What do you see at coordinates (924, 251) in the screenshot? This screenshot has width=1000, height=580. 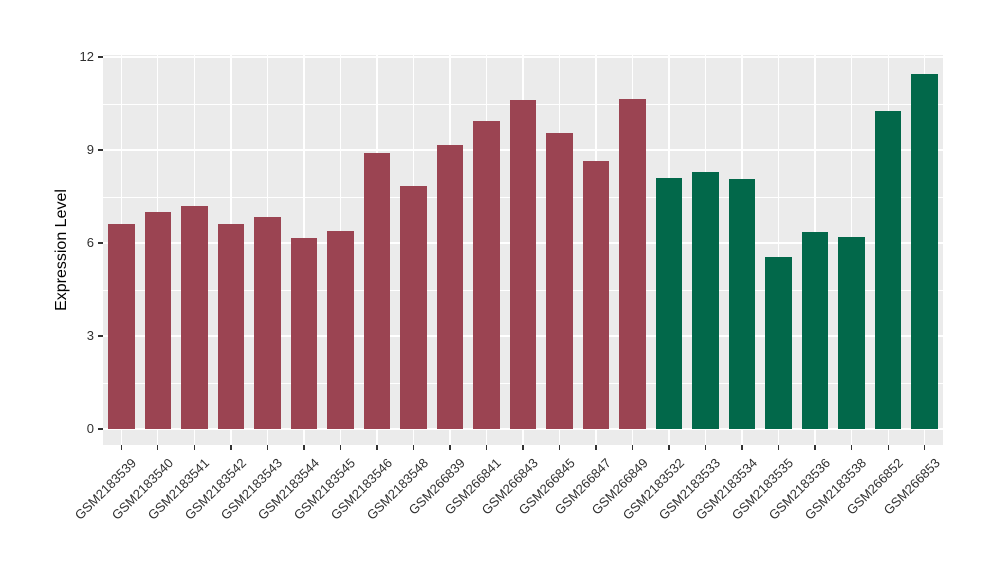 I see `bar-GSM266853` at bounding box center [924, 251].